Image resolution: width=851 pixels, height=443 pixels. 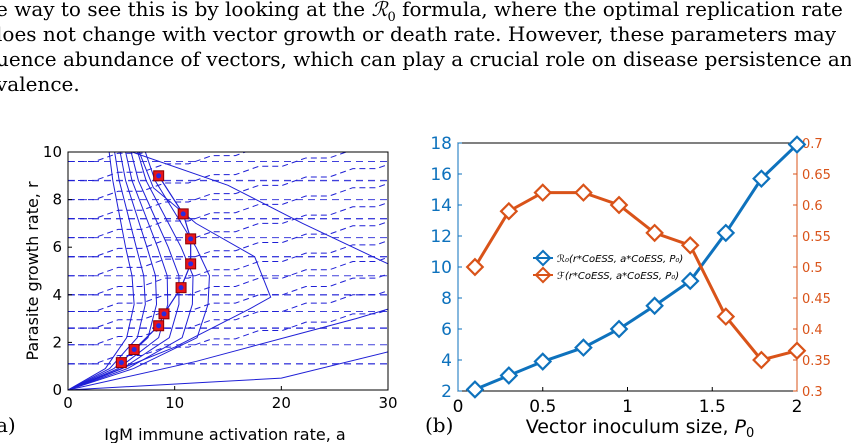 What do you see at coordinates (8, 425) in the screenshot?
I see `panel-label-a: a)` at bounding box center [8, 425].